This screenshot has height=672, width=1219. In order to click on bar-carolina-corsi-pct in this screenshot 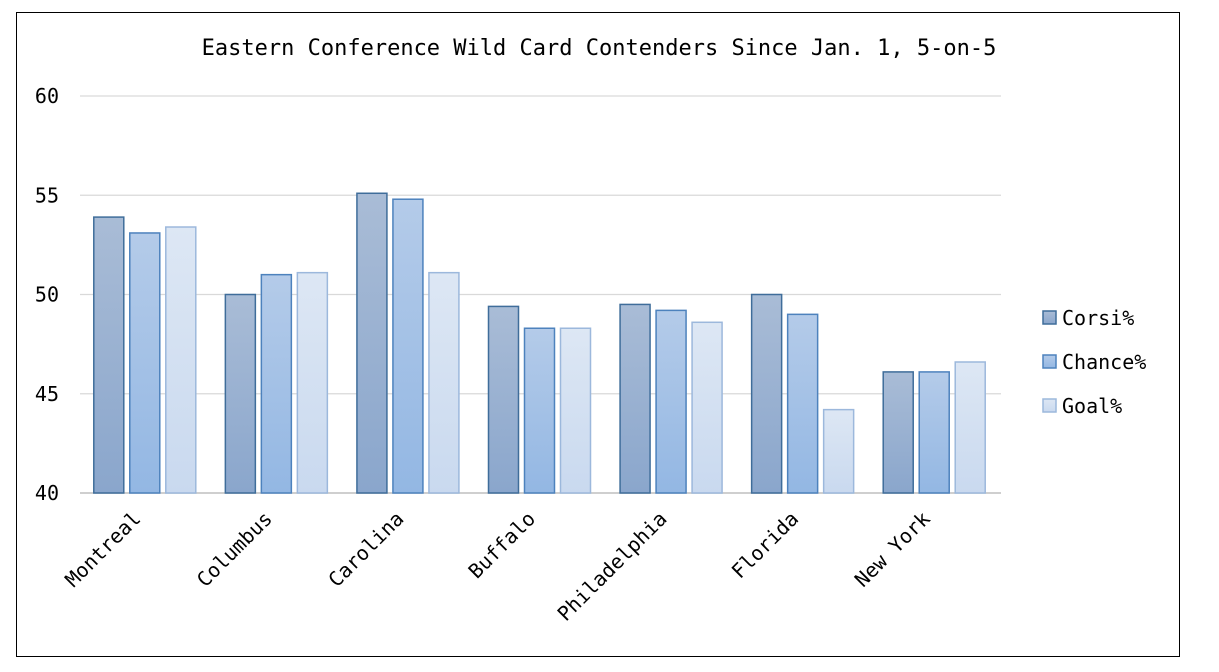, I will do `click(372, 343)`.